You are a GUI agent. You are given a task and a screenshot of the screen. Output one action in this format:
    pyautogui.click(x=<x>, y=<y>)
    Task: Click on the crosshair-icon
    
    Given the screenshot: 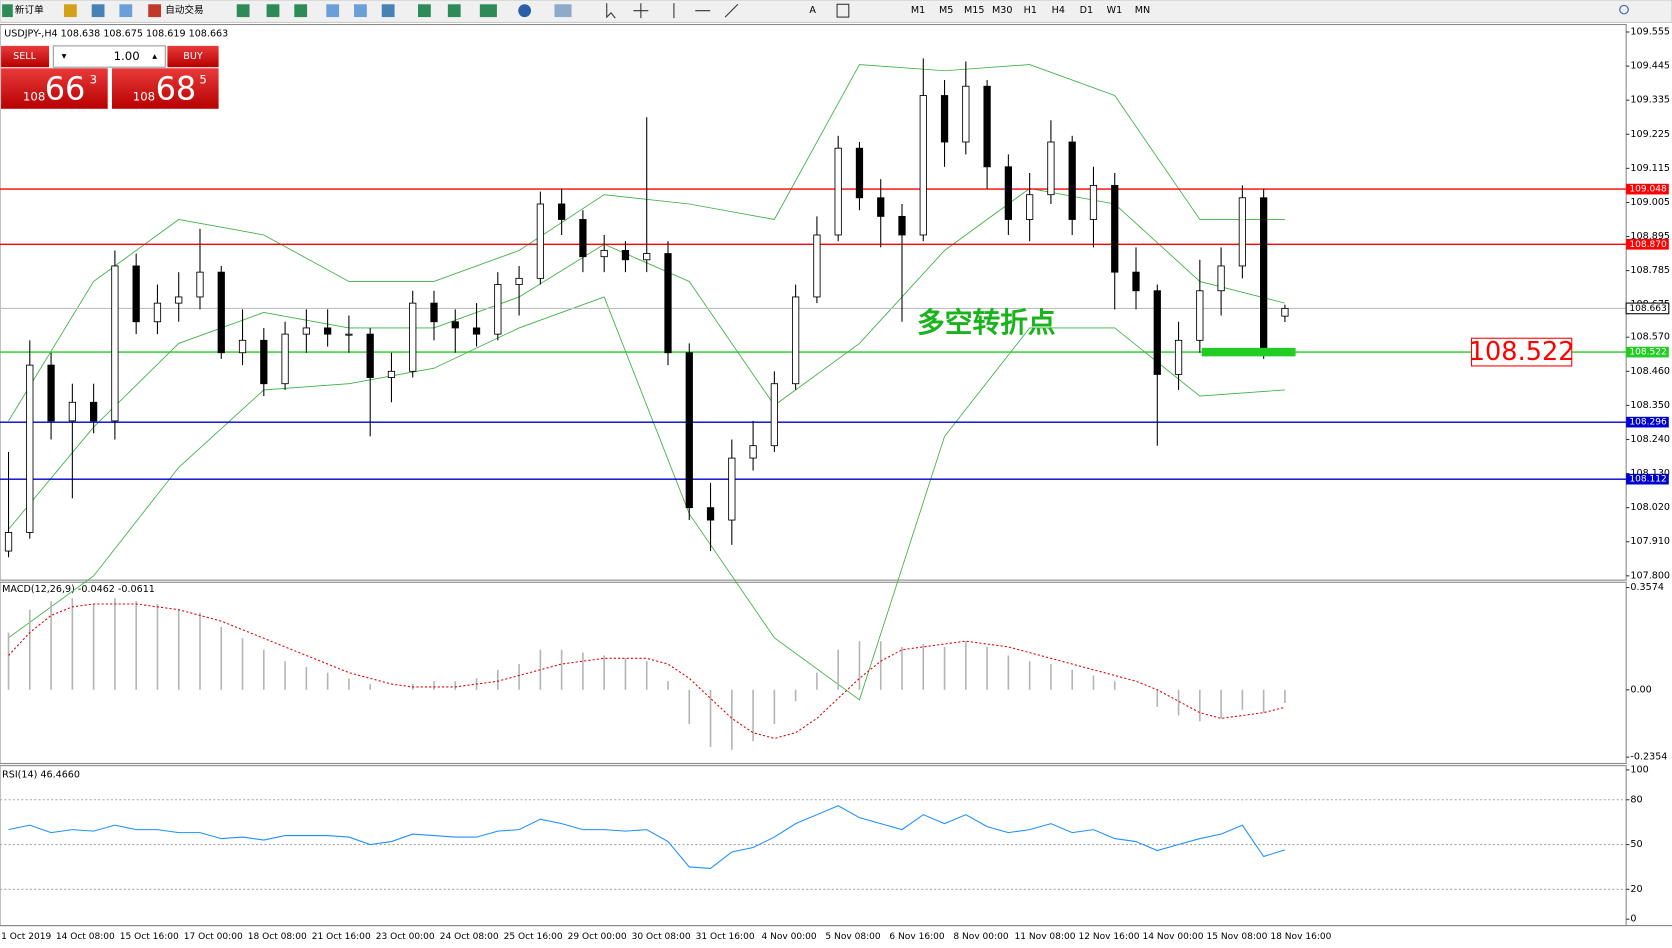 What is the action you would take?
    pyautogui.click(x=641, y=11)
    